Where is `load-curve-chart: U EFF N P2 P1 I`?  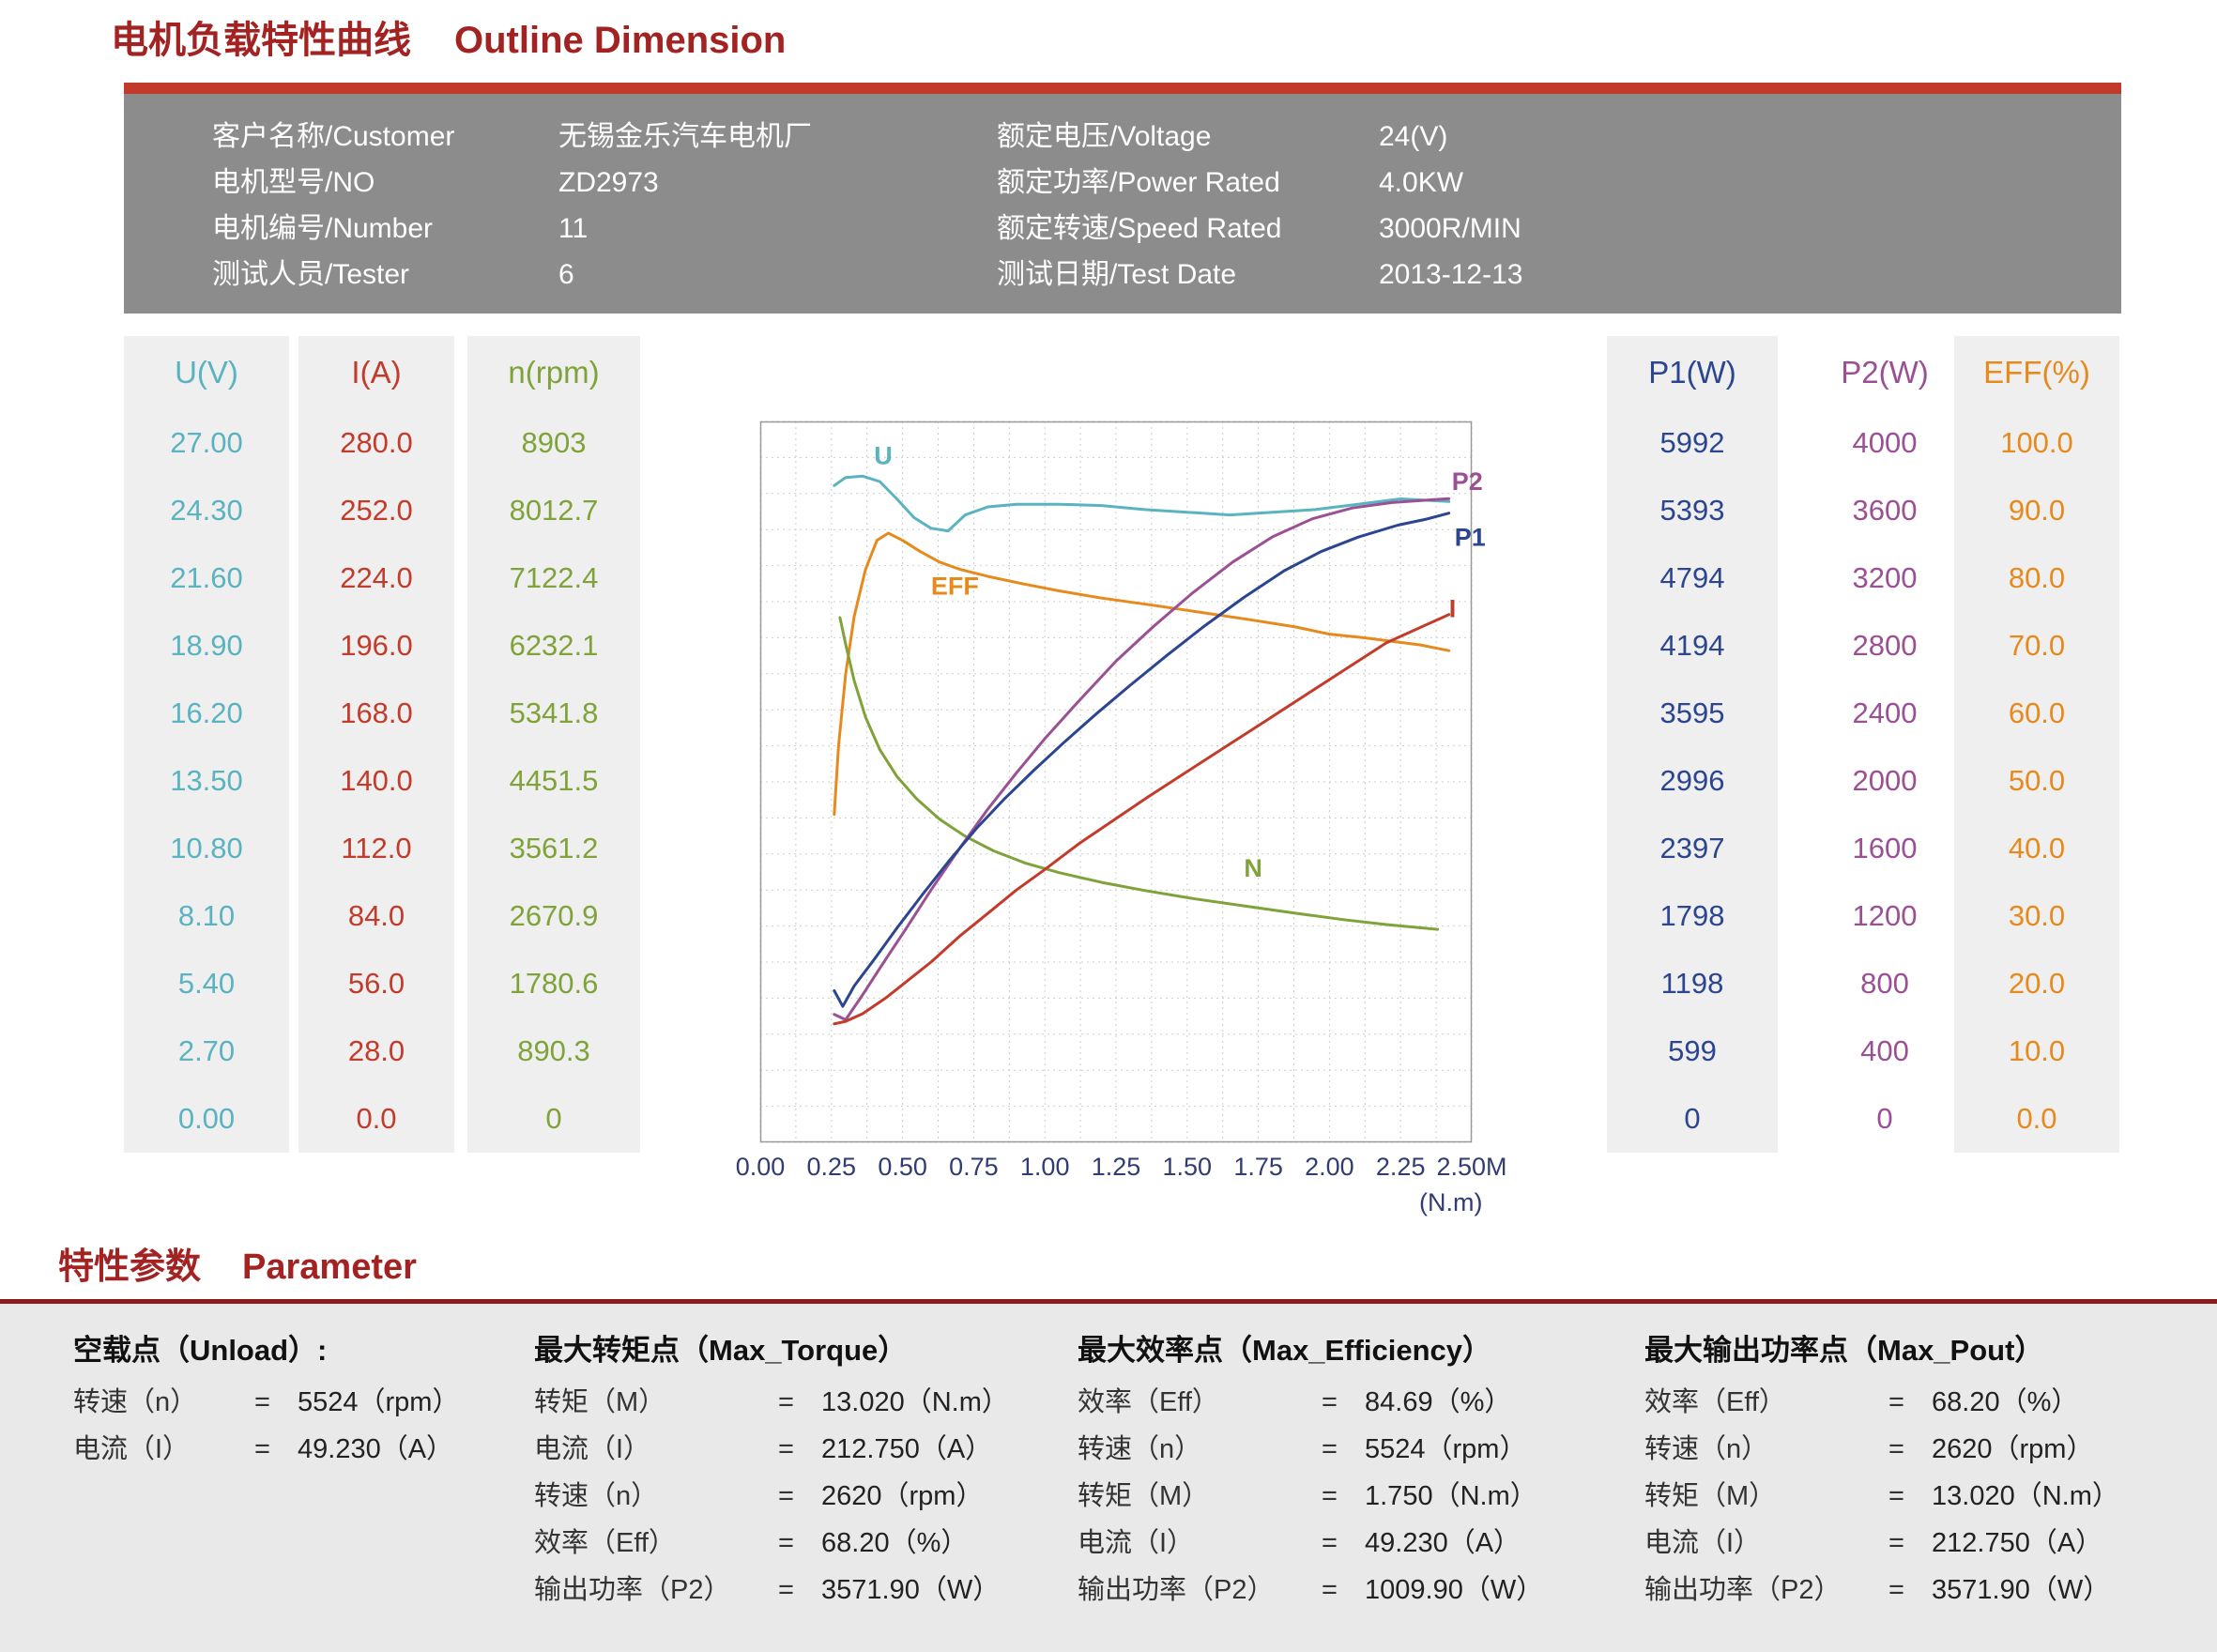
load-curve-chart: U EFF N P2 P1 I is located at coordinates (1122, 782).